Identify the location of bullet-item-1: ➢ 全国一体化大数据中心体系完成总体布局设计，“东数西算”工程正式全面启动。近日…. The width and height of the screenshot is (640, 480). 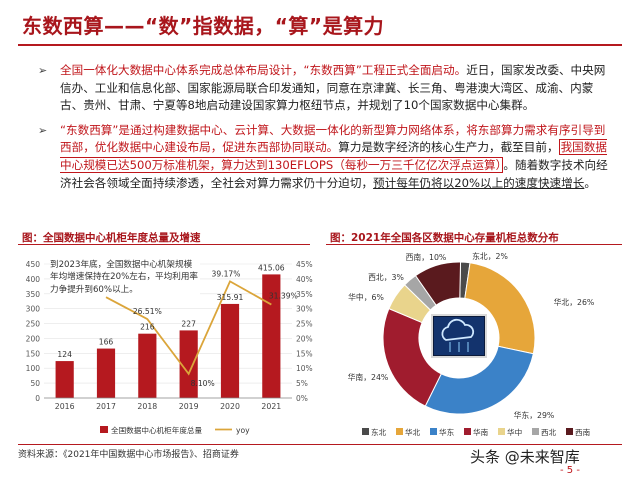
(327, 88).